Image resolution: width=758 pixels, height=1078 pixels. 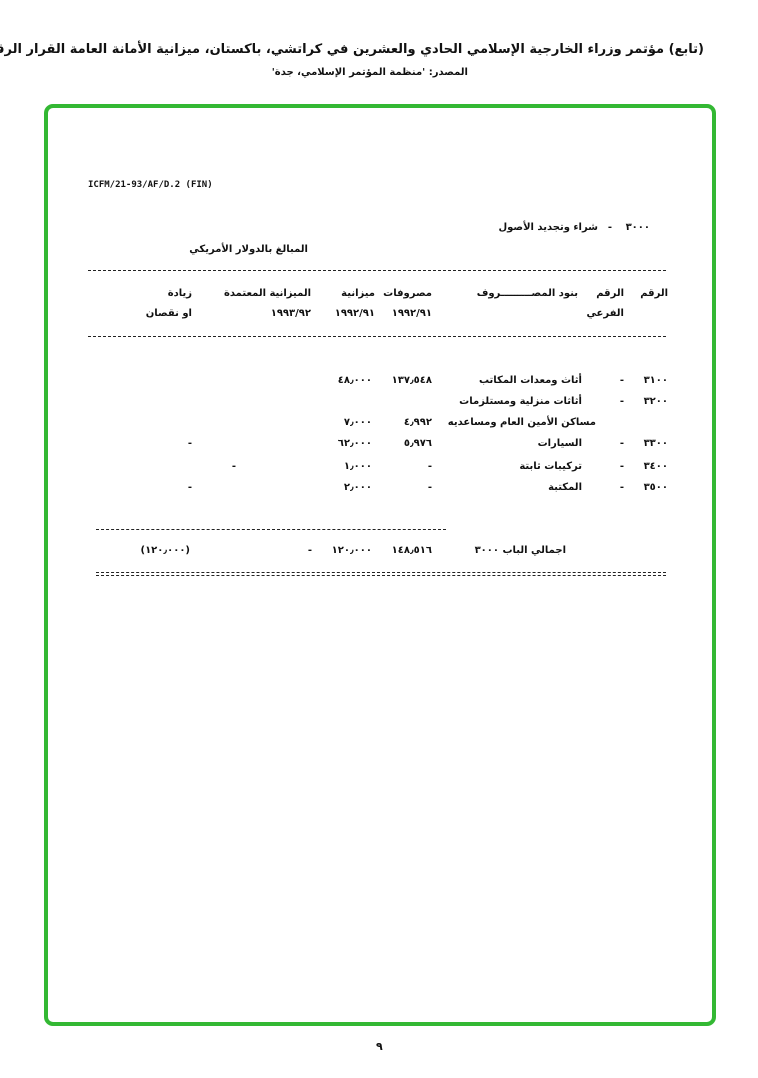 I want to click on column-header: زيادة, so click(x=179, y=293).